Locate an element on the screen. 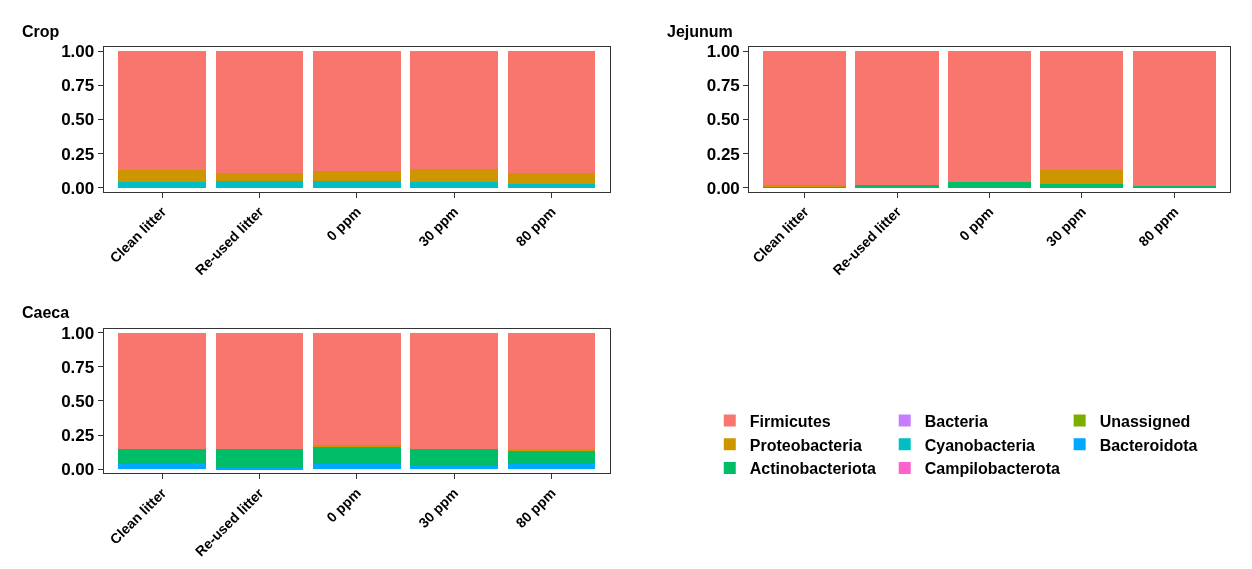 The height and width of the screenshot is (569, 1252). legend-label: Campilobacterota is located at coordinates (992, 469).